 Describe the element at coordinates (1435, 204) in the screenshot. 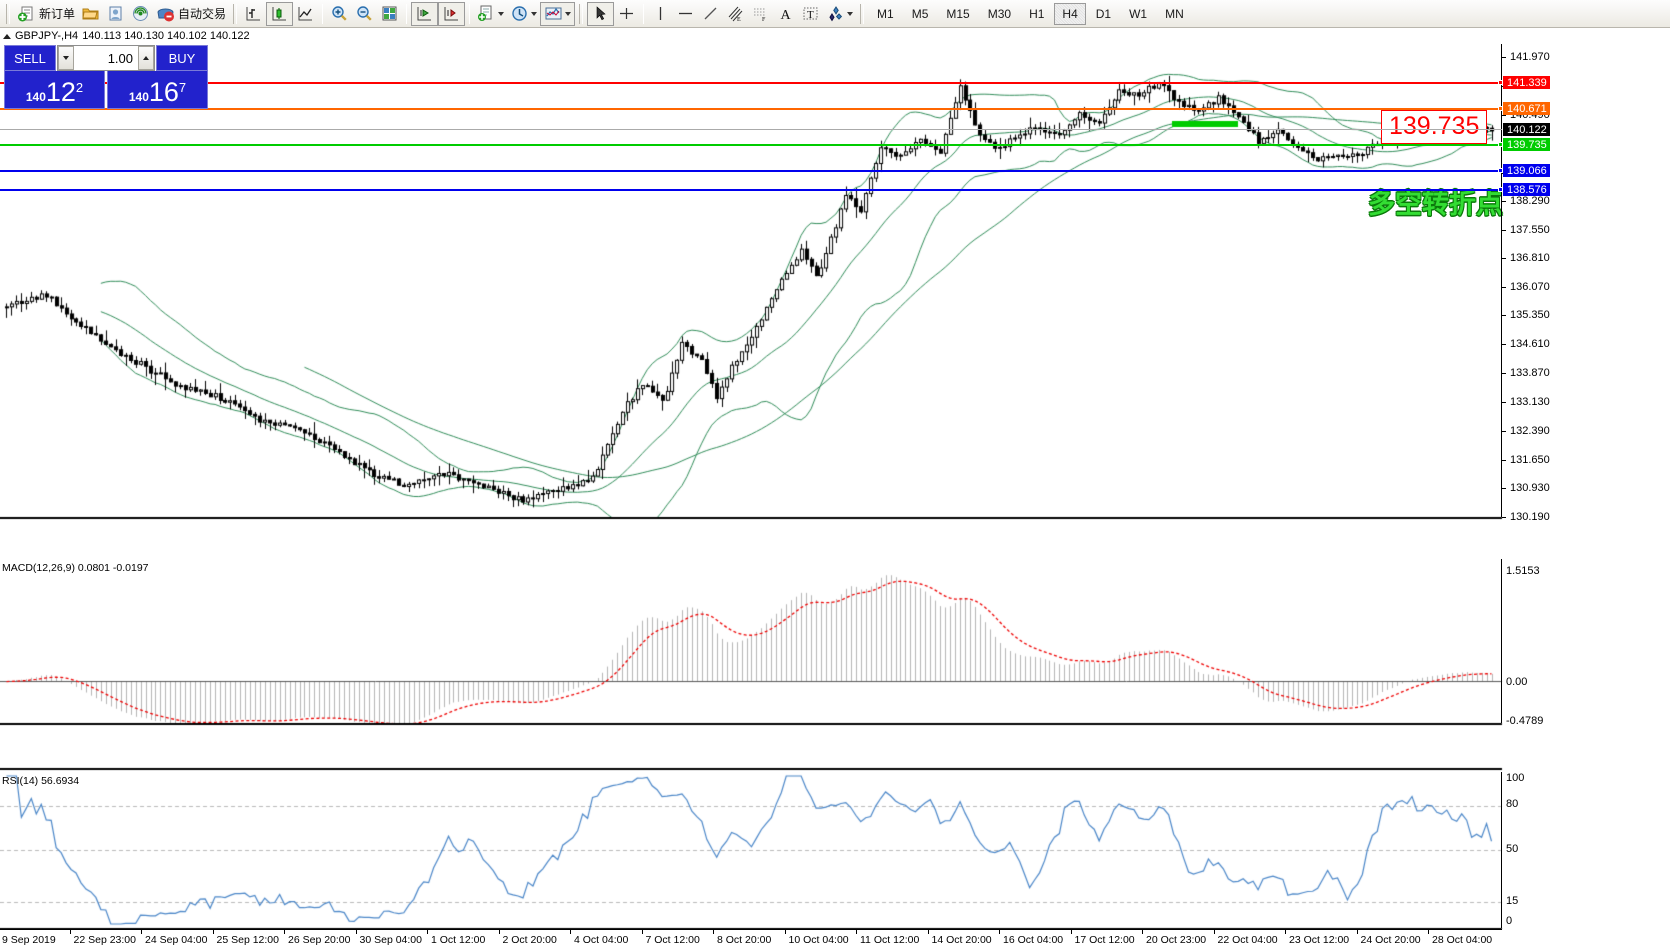

I see `chinese-note-annotation: 多空转折点` at that location.